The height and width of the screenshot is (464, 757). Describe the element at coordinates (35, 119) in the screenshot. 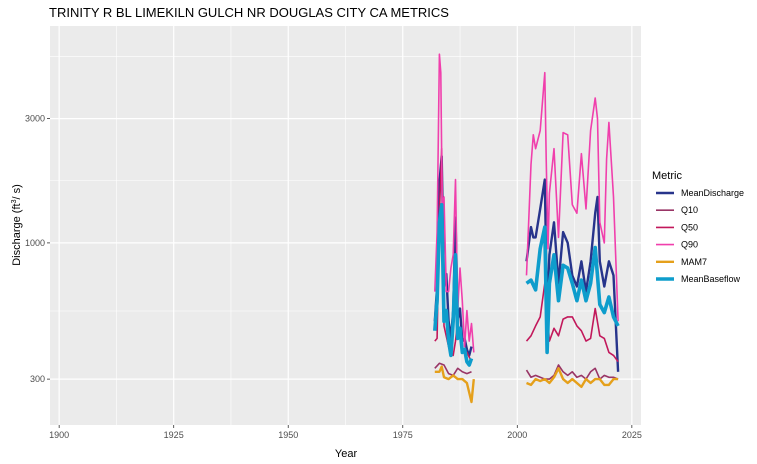

I see `y-tick-label: 3000` at that location.